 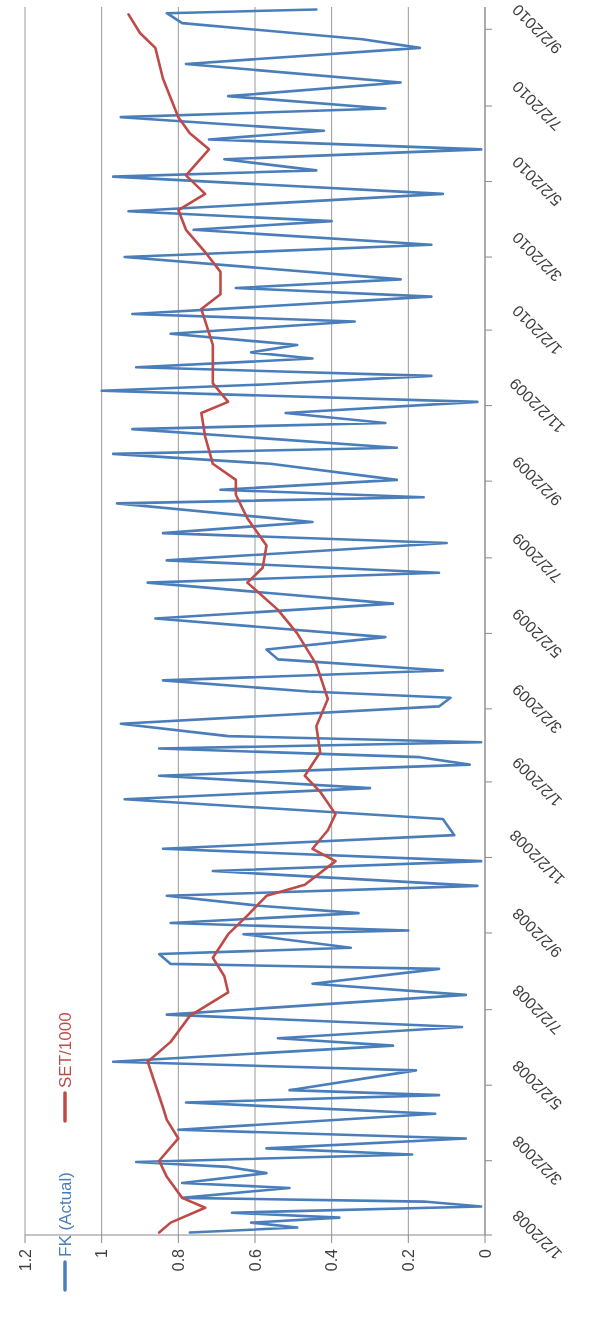 I want to click on x-tick-label: 1.2, so click(x=25, y=1260).